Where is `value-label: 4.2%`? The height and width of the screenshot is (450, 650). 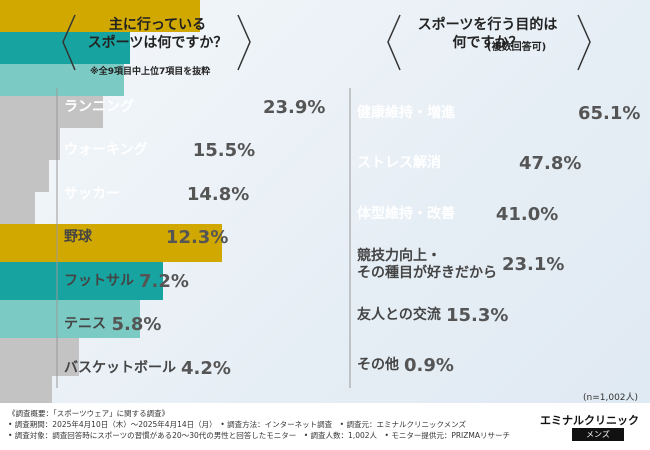 value-label: 4.2% is located at coordinates (206, 368).